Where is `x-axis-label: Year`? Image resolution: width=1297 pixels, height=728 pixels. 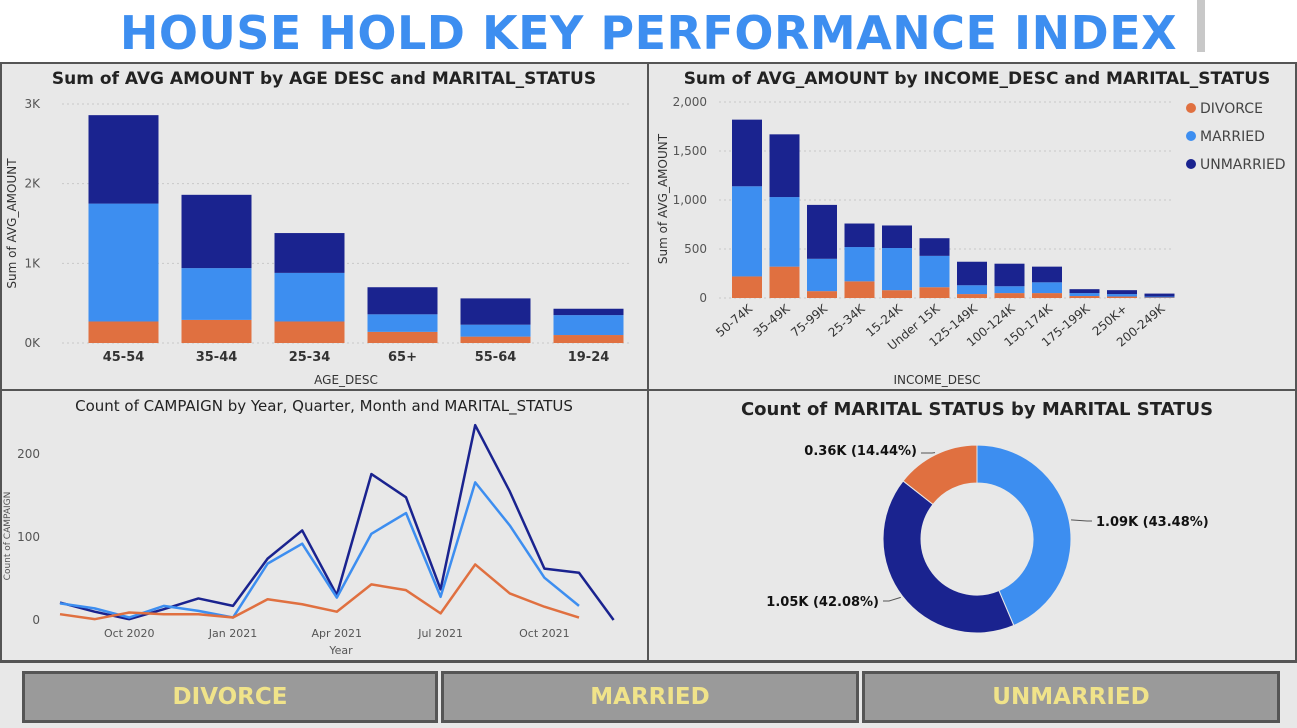
x-axis-label: Year is located at coordinates (340, 650).